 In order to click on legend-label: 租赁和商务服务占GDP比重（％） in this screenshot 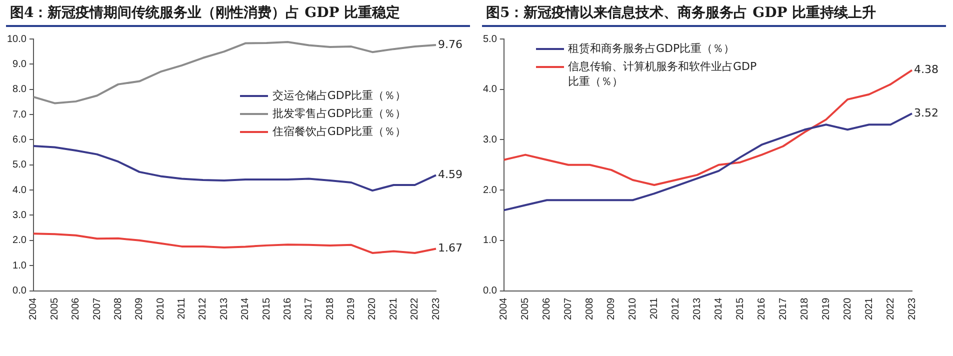, I will do `click(651, 48)`.